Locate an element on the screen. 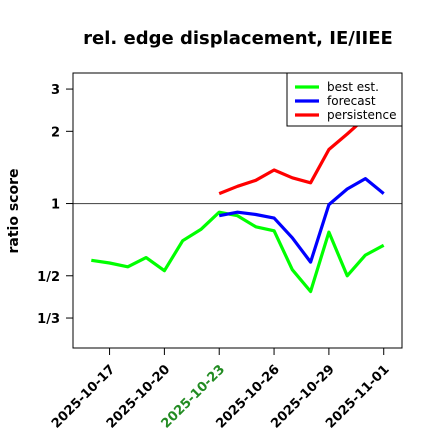 This screenshot has height=440, width=440. y-axis-label: ratio score is located at coordinates (14, 211).